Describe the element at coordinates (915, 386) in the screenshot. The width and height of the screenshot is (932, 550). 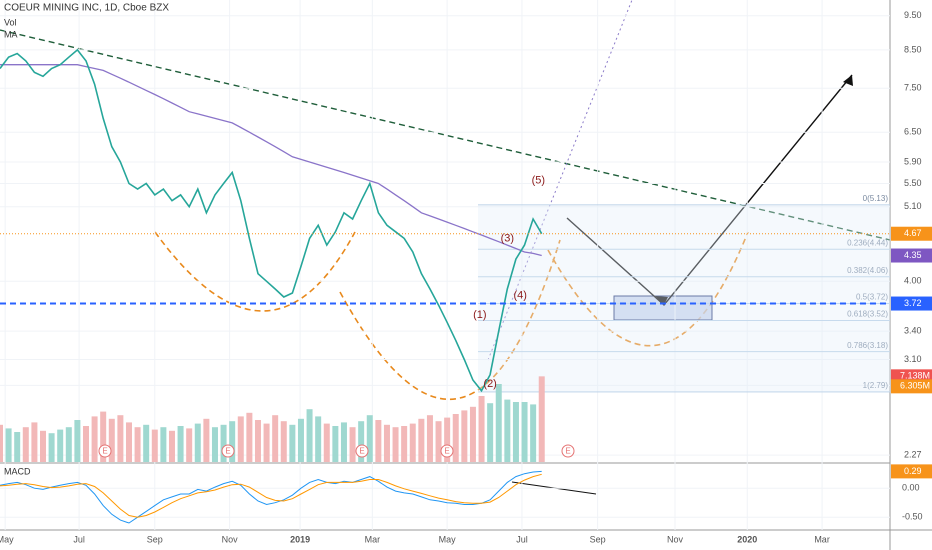
I see `volume-badge-label: 6.305M` at that location.